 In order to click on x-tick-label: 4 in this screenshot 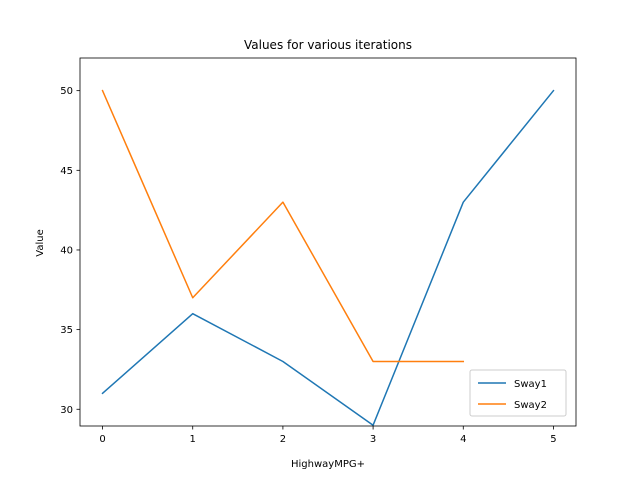, I will do `click(463, 439)`.